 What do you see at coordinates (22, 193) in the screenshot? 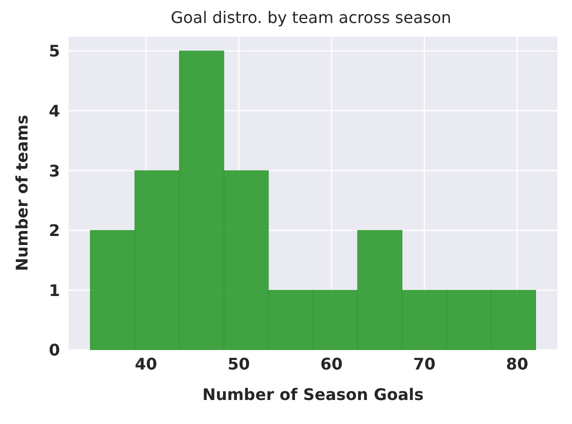
I see `y-axis-title: Number of teams` at bounding box center [22, 193].